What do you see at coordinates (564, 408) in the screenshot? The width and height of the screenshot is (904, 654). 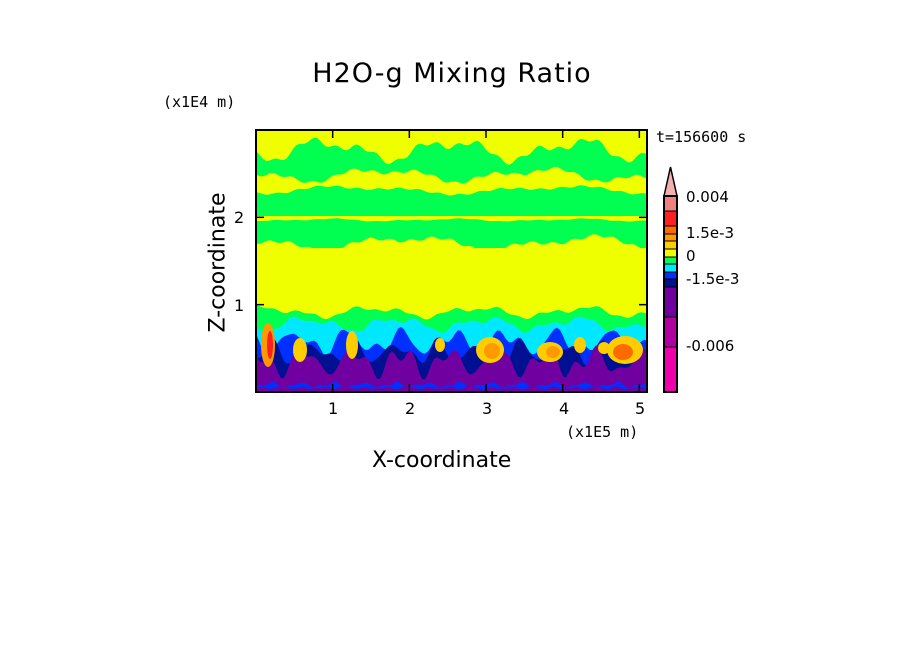 I see `x-tick-label: 4` at bounding box center [564, 408].